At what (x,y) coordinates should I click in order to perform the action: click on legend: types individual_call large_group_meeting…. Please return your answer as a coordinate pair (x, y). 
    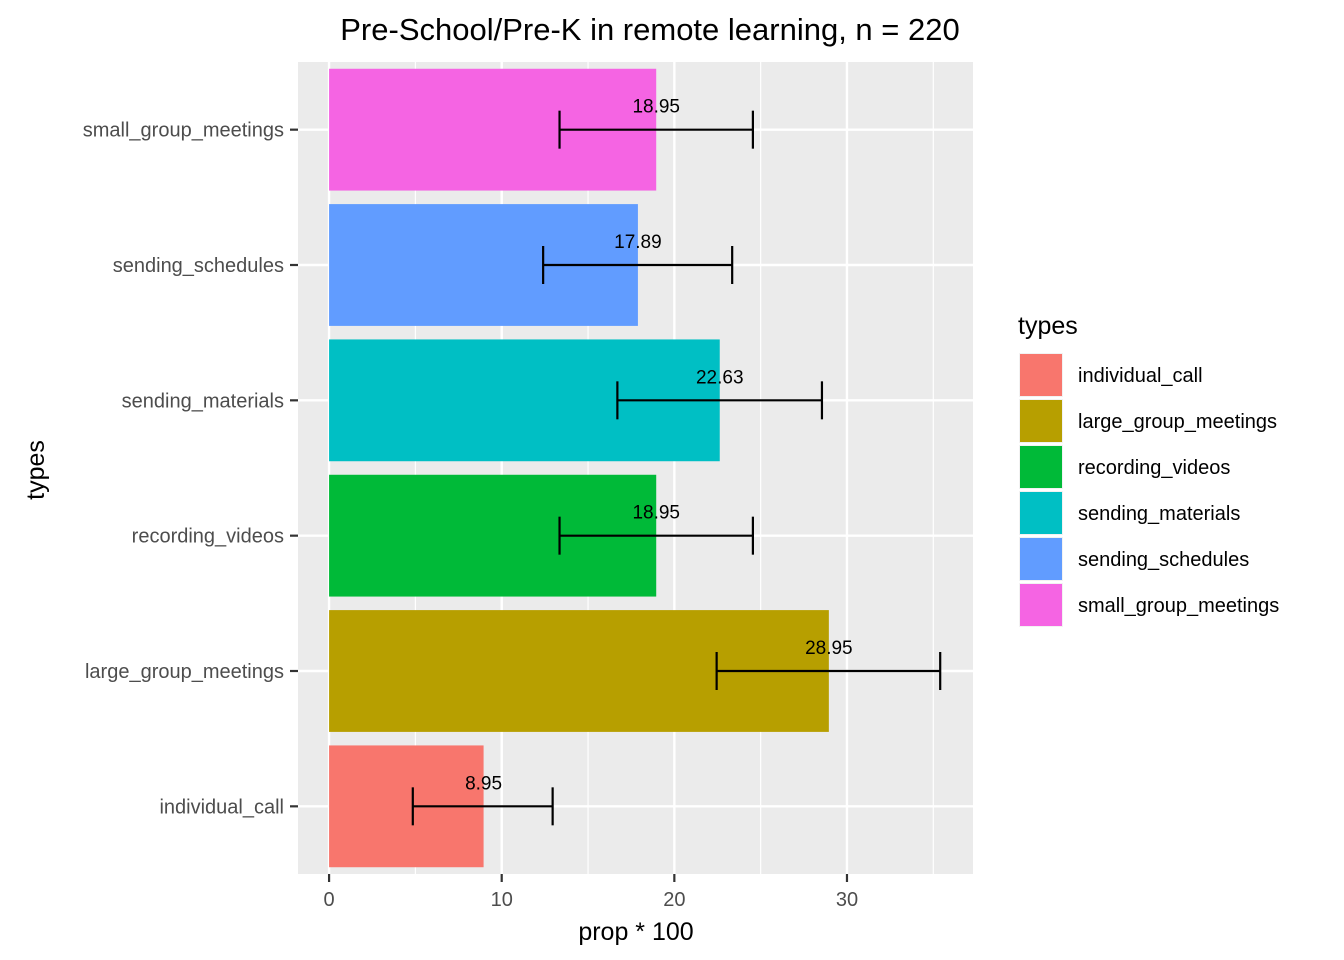
    Looking at the image, I should click on (1148, 469).